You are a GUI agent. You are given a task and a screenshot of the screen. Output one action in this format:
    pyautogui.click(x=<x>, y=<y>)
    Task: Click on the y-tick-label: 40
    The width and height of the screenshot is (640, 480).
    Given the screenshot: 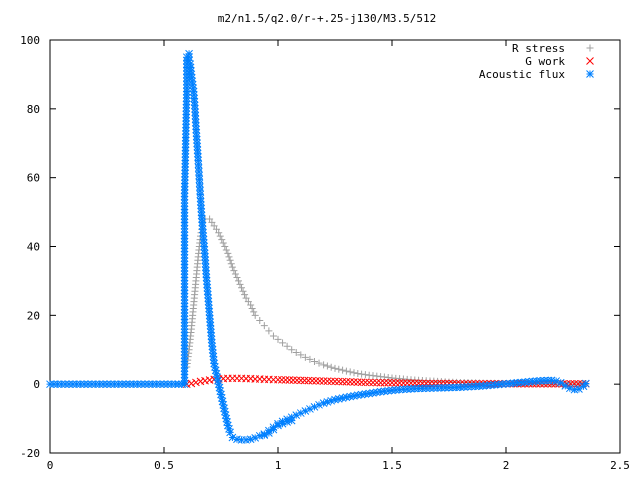 What is the action you would take?
    pyautogui.click(x=33, y=247)
    